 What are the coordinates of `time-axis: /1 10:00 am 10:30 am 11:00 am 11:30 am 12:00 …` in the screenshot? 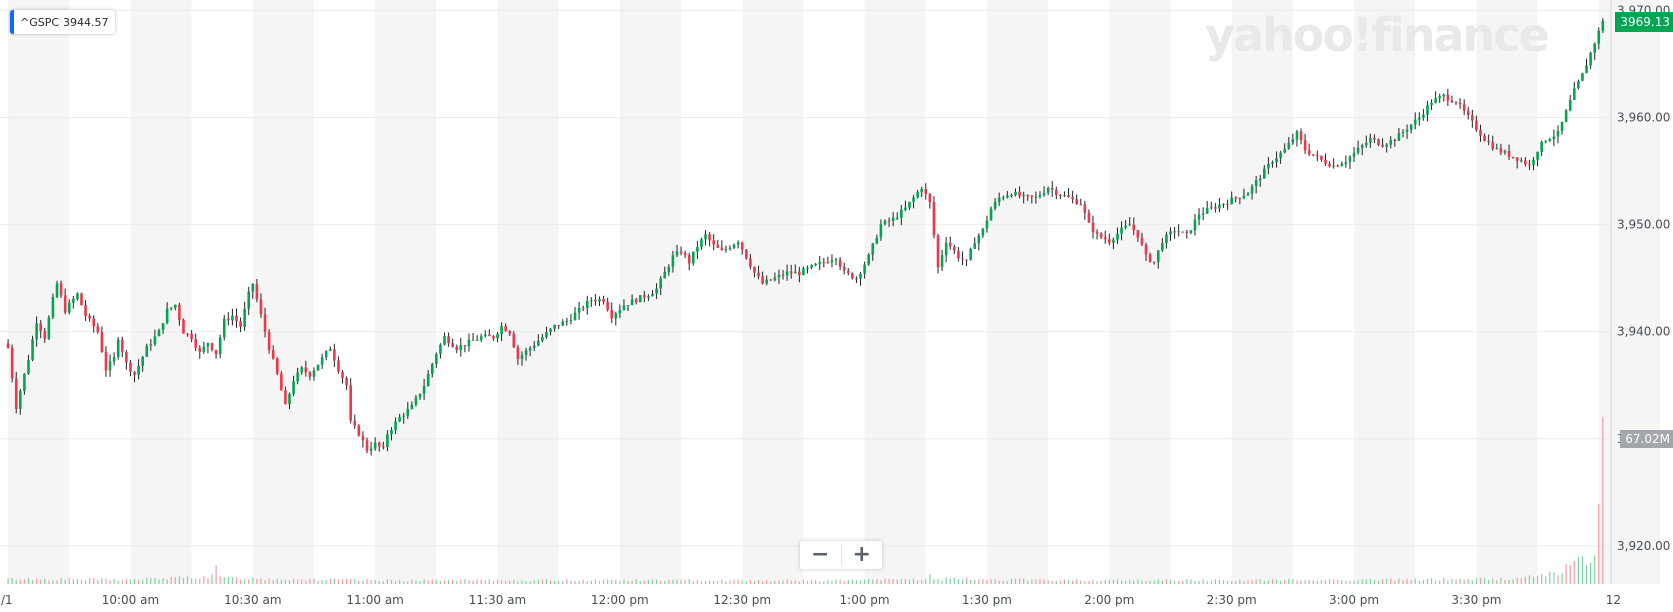 It's located at (811, 600).